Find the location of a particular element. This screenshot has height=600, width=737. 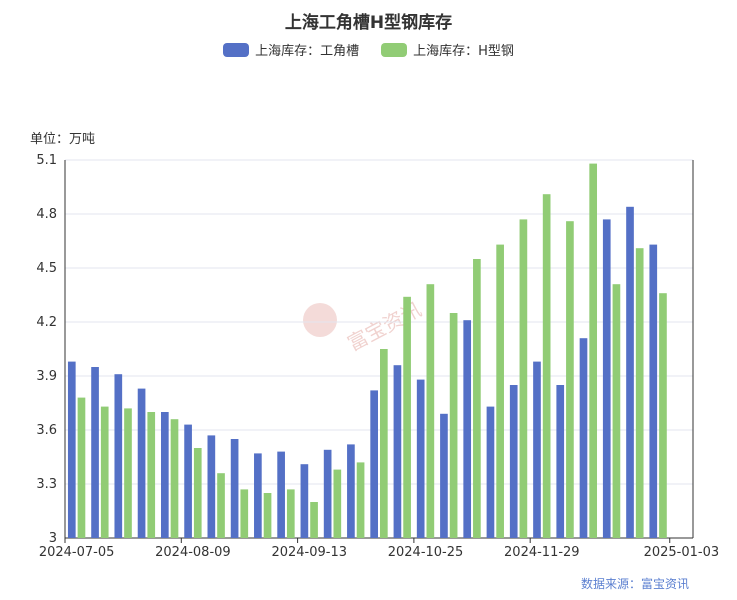

watermark-logo is located at coordinates (320, 320).